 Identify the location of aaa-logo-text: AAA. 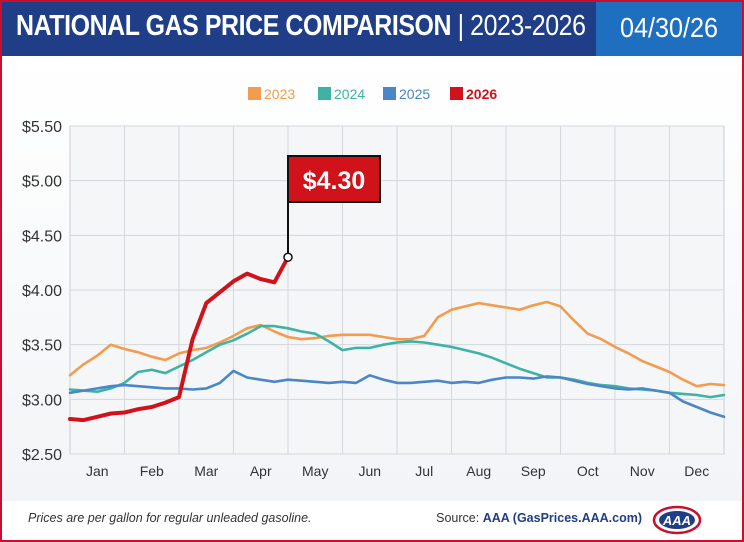
(676, 520).